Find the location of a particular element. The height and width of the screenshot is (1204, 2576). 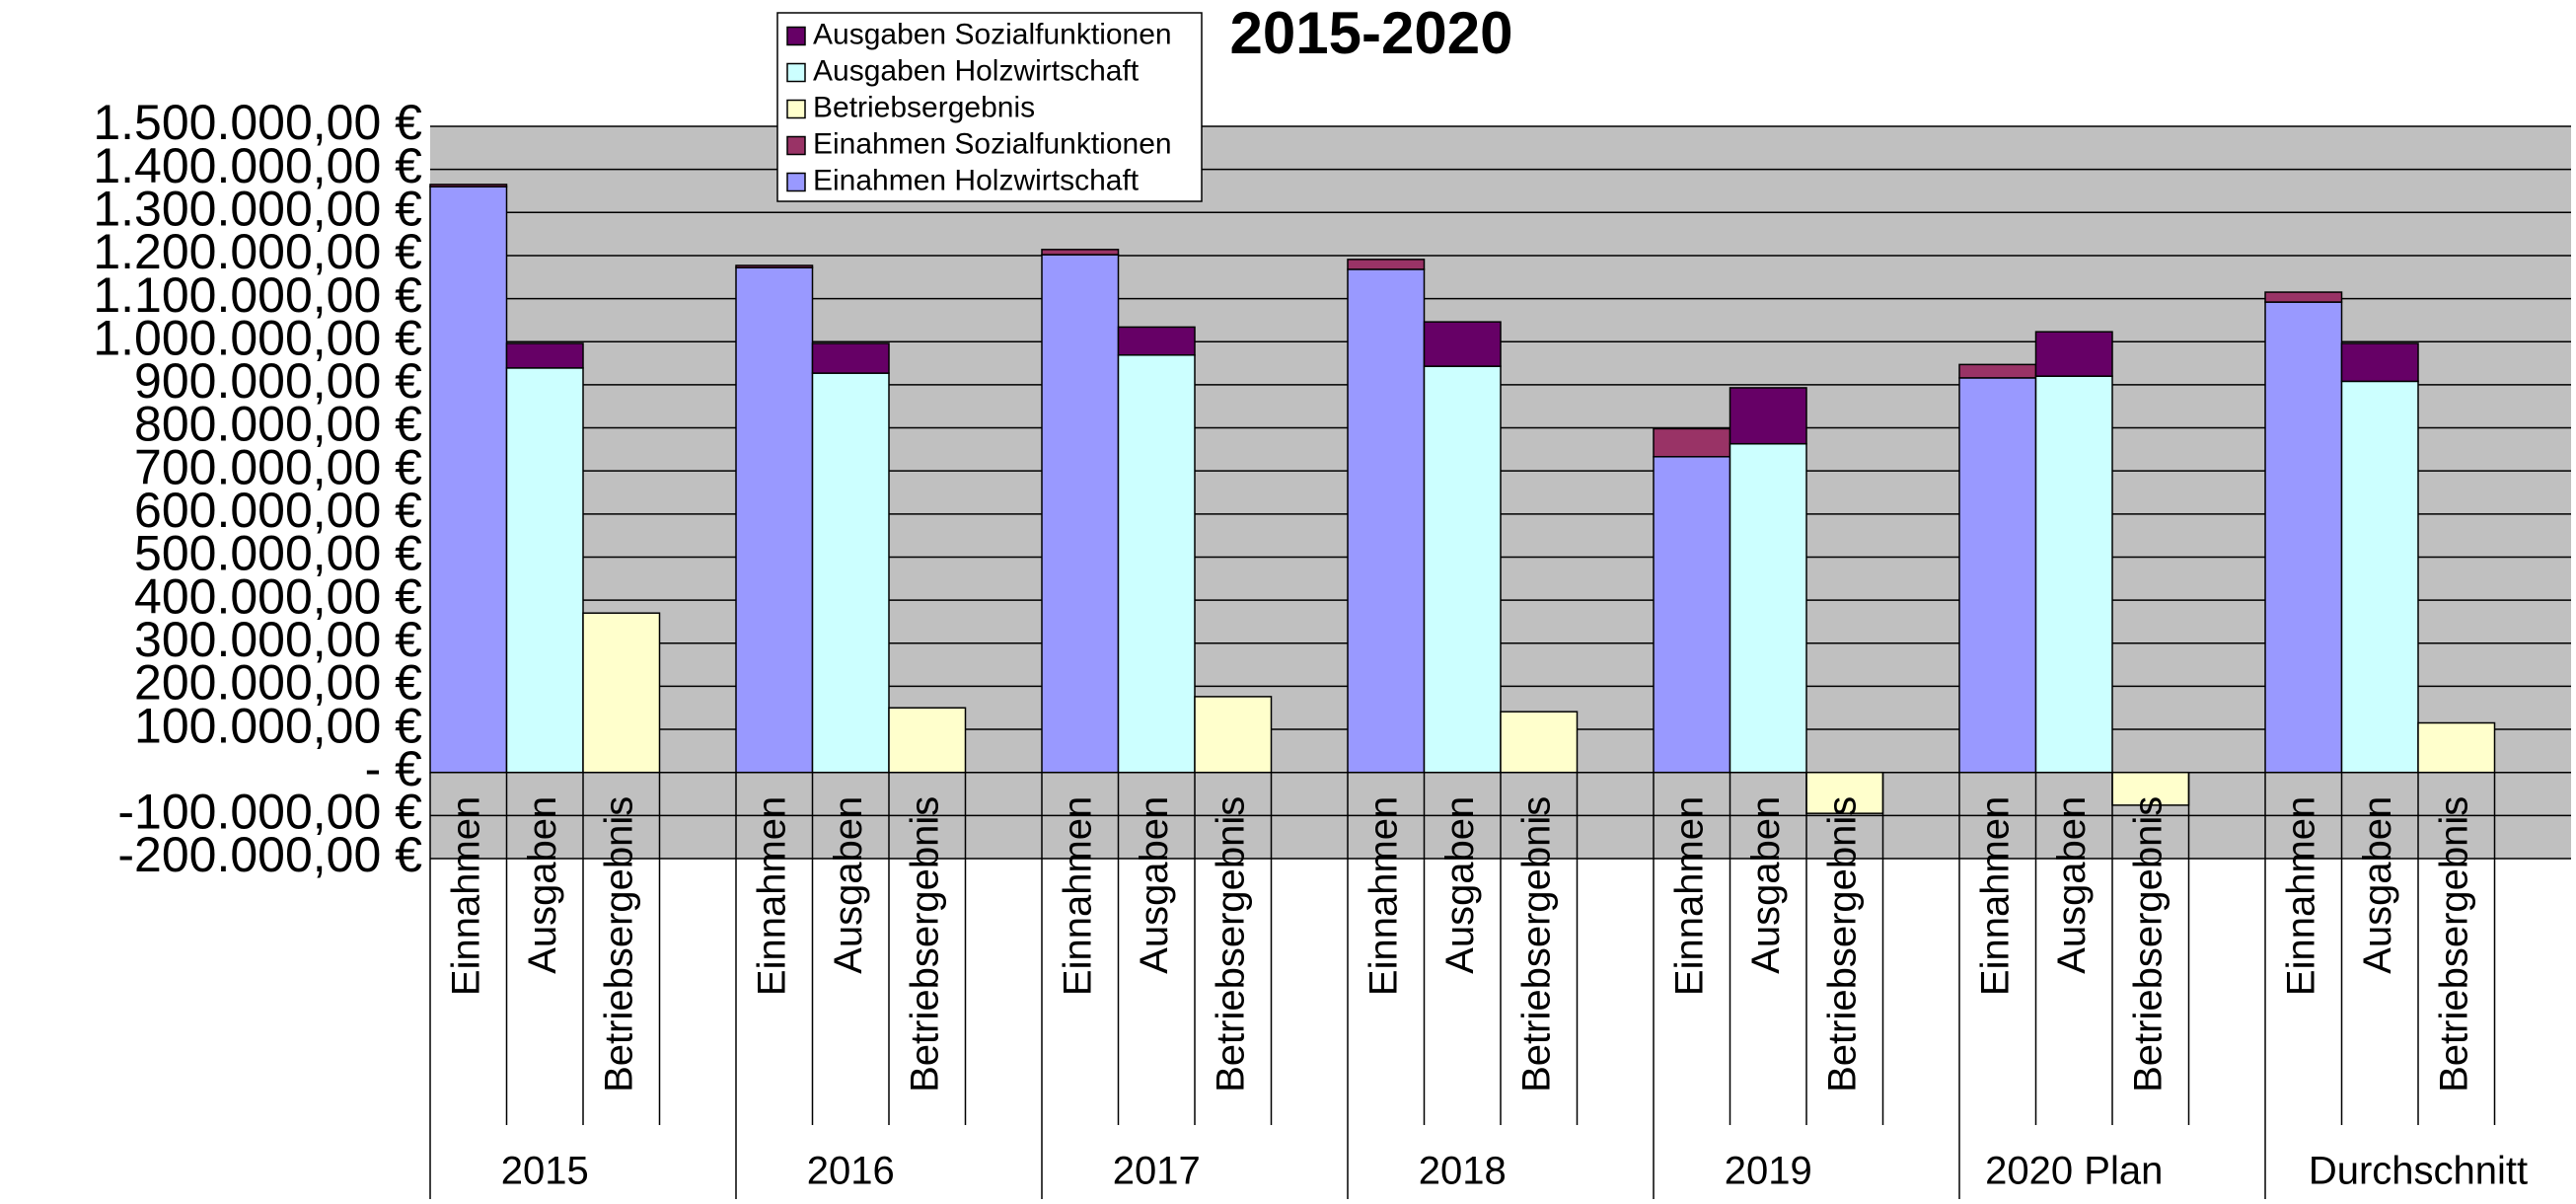

y-tick-label: 700.000,00 € is located at coordinates (278, 467).